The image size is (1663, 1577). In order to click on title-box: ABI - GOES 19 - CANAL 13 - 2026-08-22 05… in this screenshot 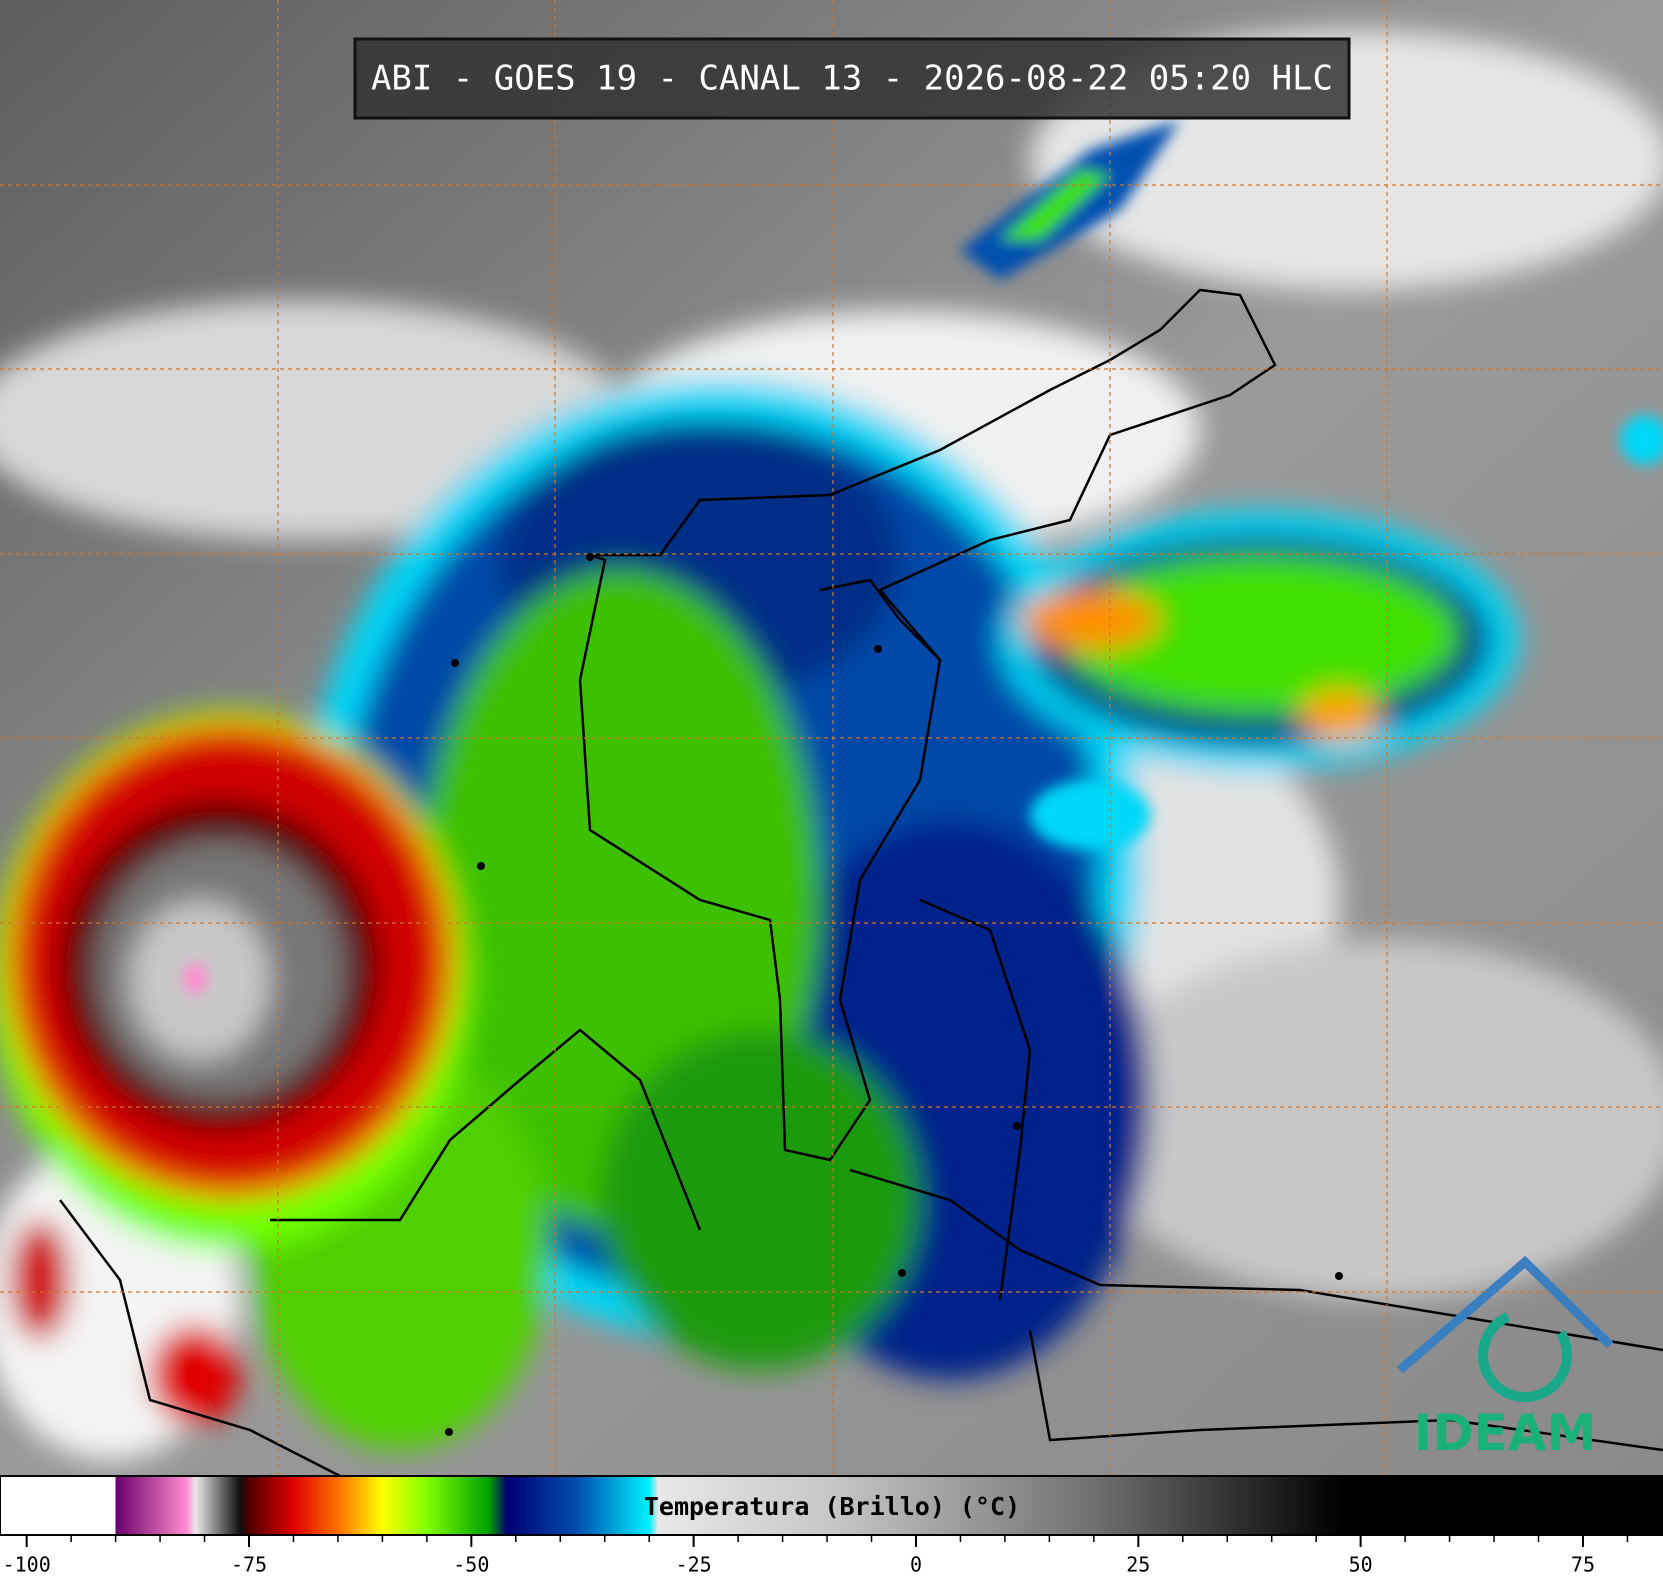, I will do `click(852, 78)`.